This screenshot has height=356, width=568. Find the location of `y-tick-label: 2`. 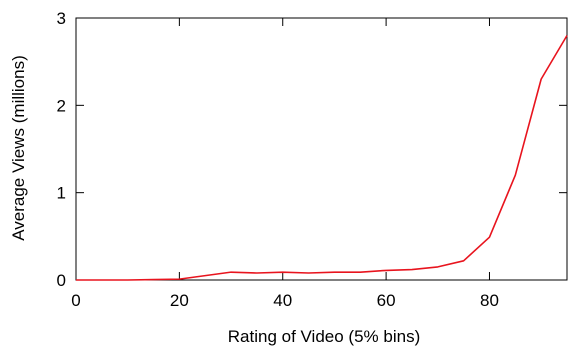

y-tick-label: 2 is located at coordinates (61, 105).